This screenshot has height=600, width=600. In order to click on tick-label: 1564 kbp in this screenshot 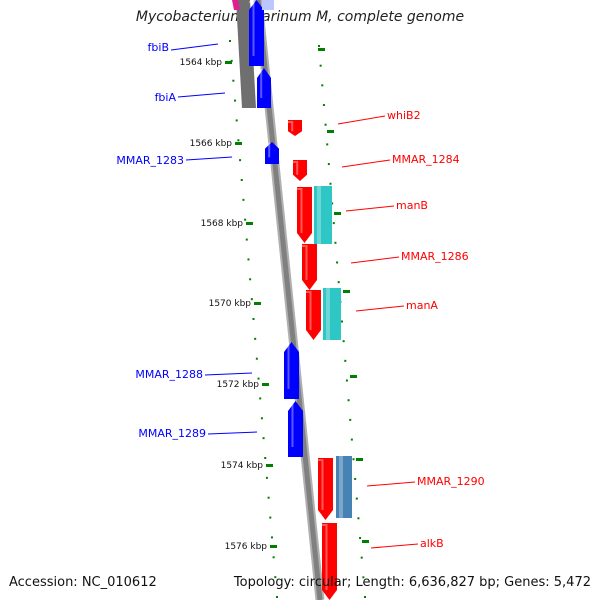, I will do `click(201, 63)`.